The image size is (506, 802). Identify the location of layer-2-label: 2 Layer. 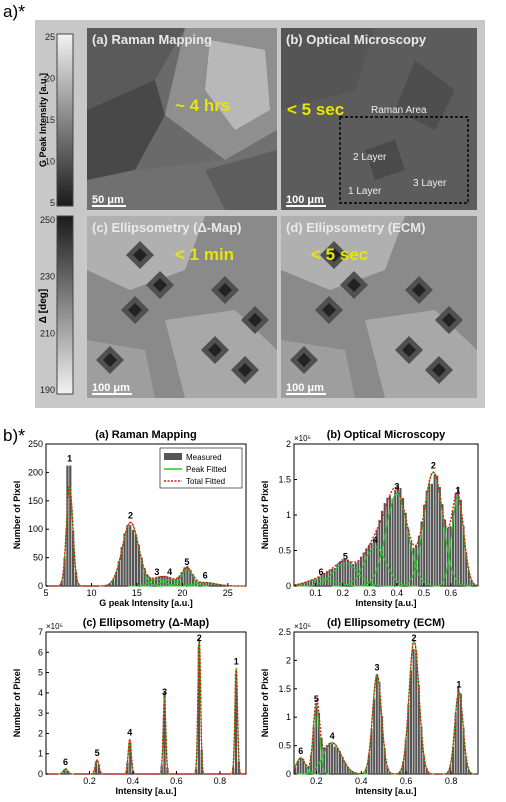
(370, 157).